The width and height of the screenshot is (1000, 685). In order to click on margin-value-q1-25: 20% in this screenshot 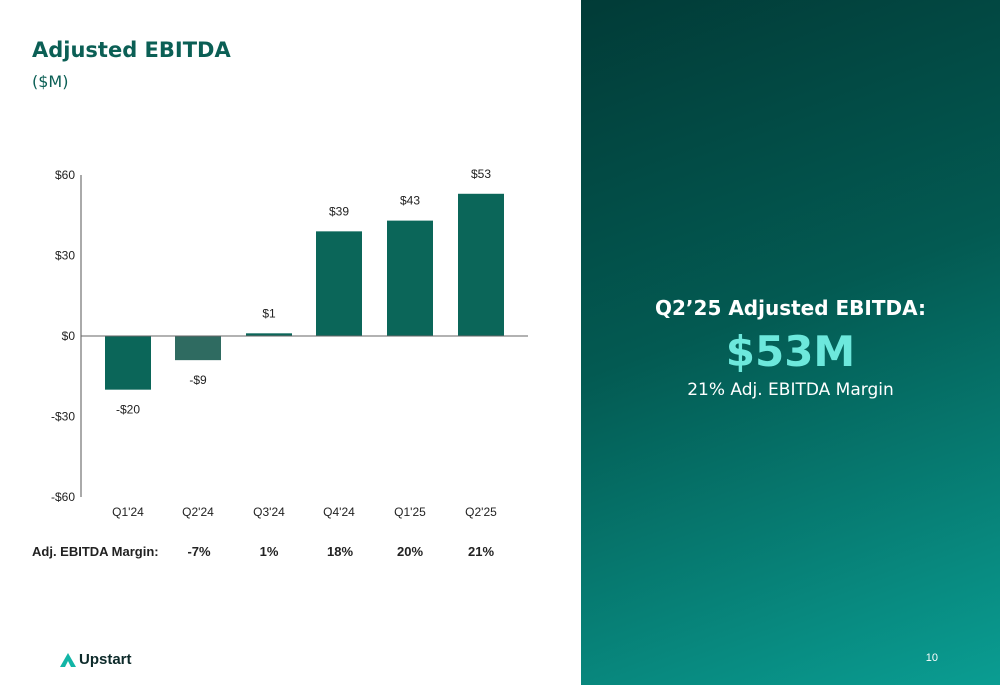, I will do `click(410, 551)`.